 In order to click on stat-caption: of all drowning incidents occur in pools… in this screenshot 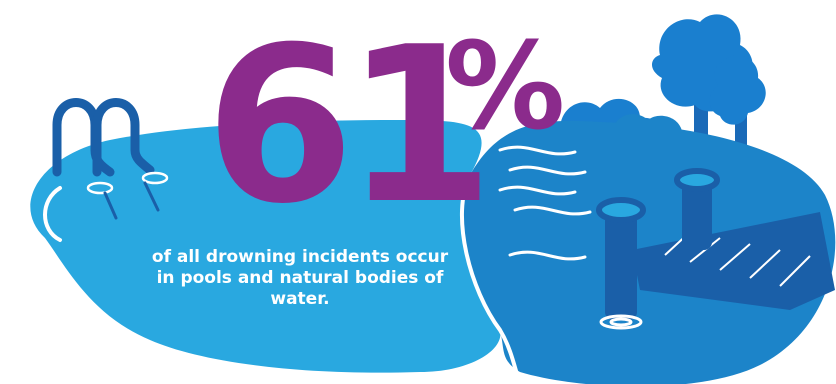, I will do `click(300, 278)`.